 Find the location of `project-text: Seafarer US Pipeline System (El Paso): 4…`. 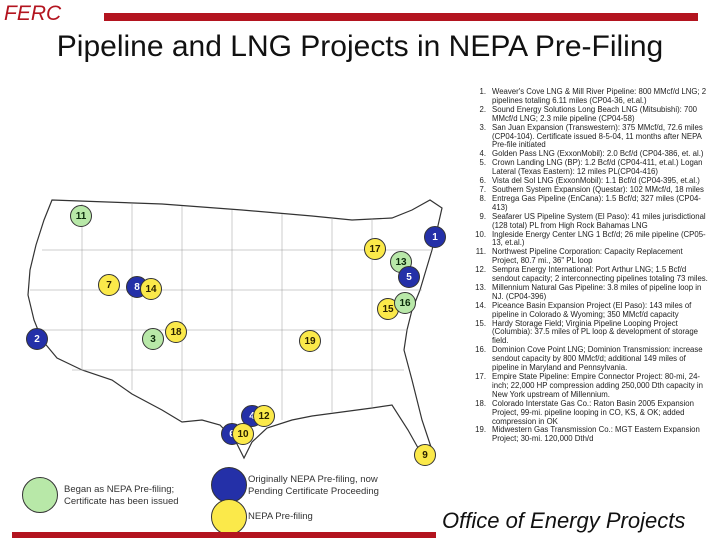

project-text: Seafarer US Pipeline System (El Paso): 4… is located at coordinates (599, 220).